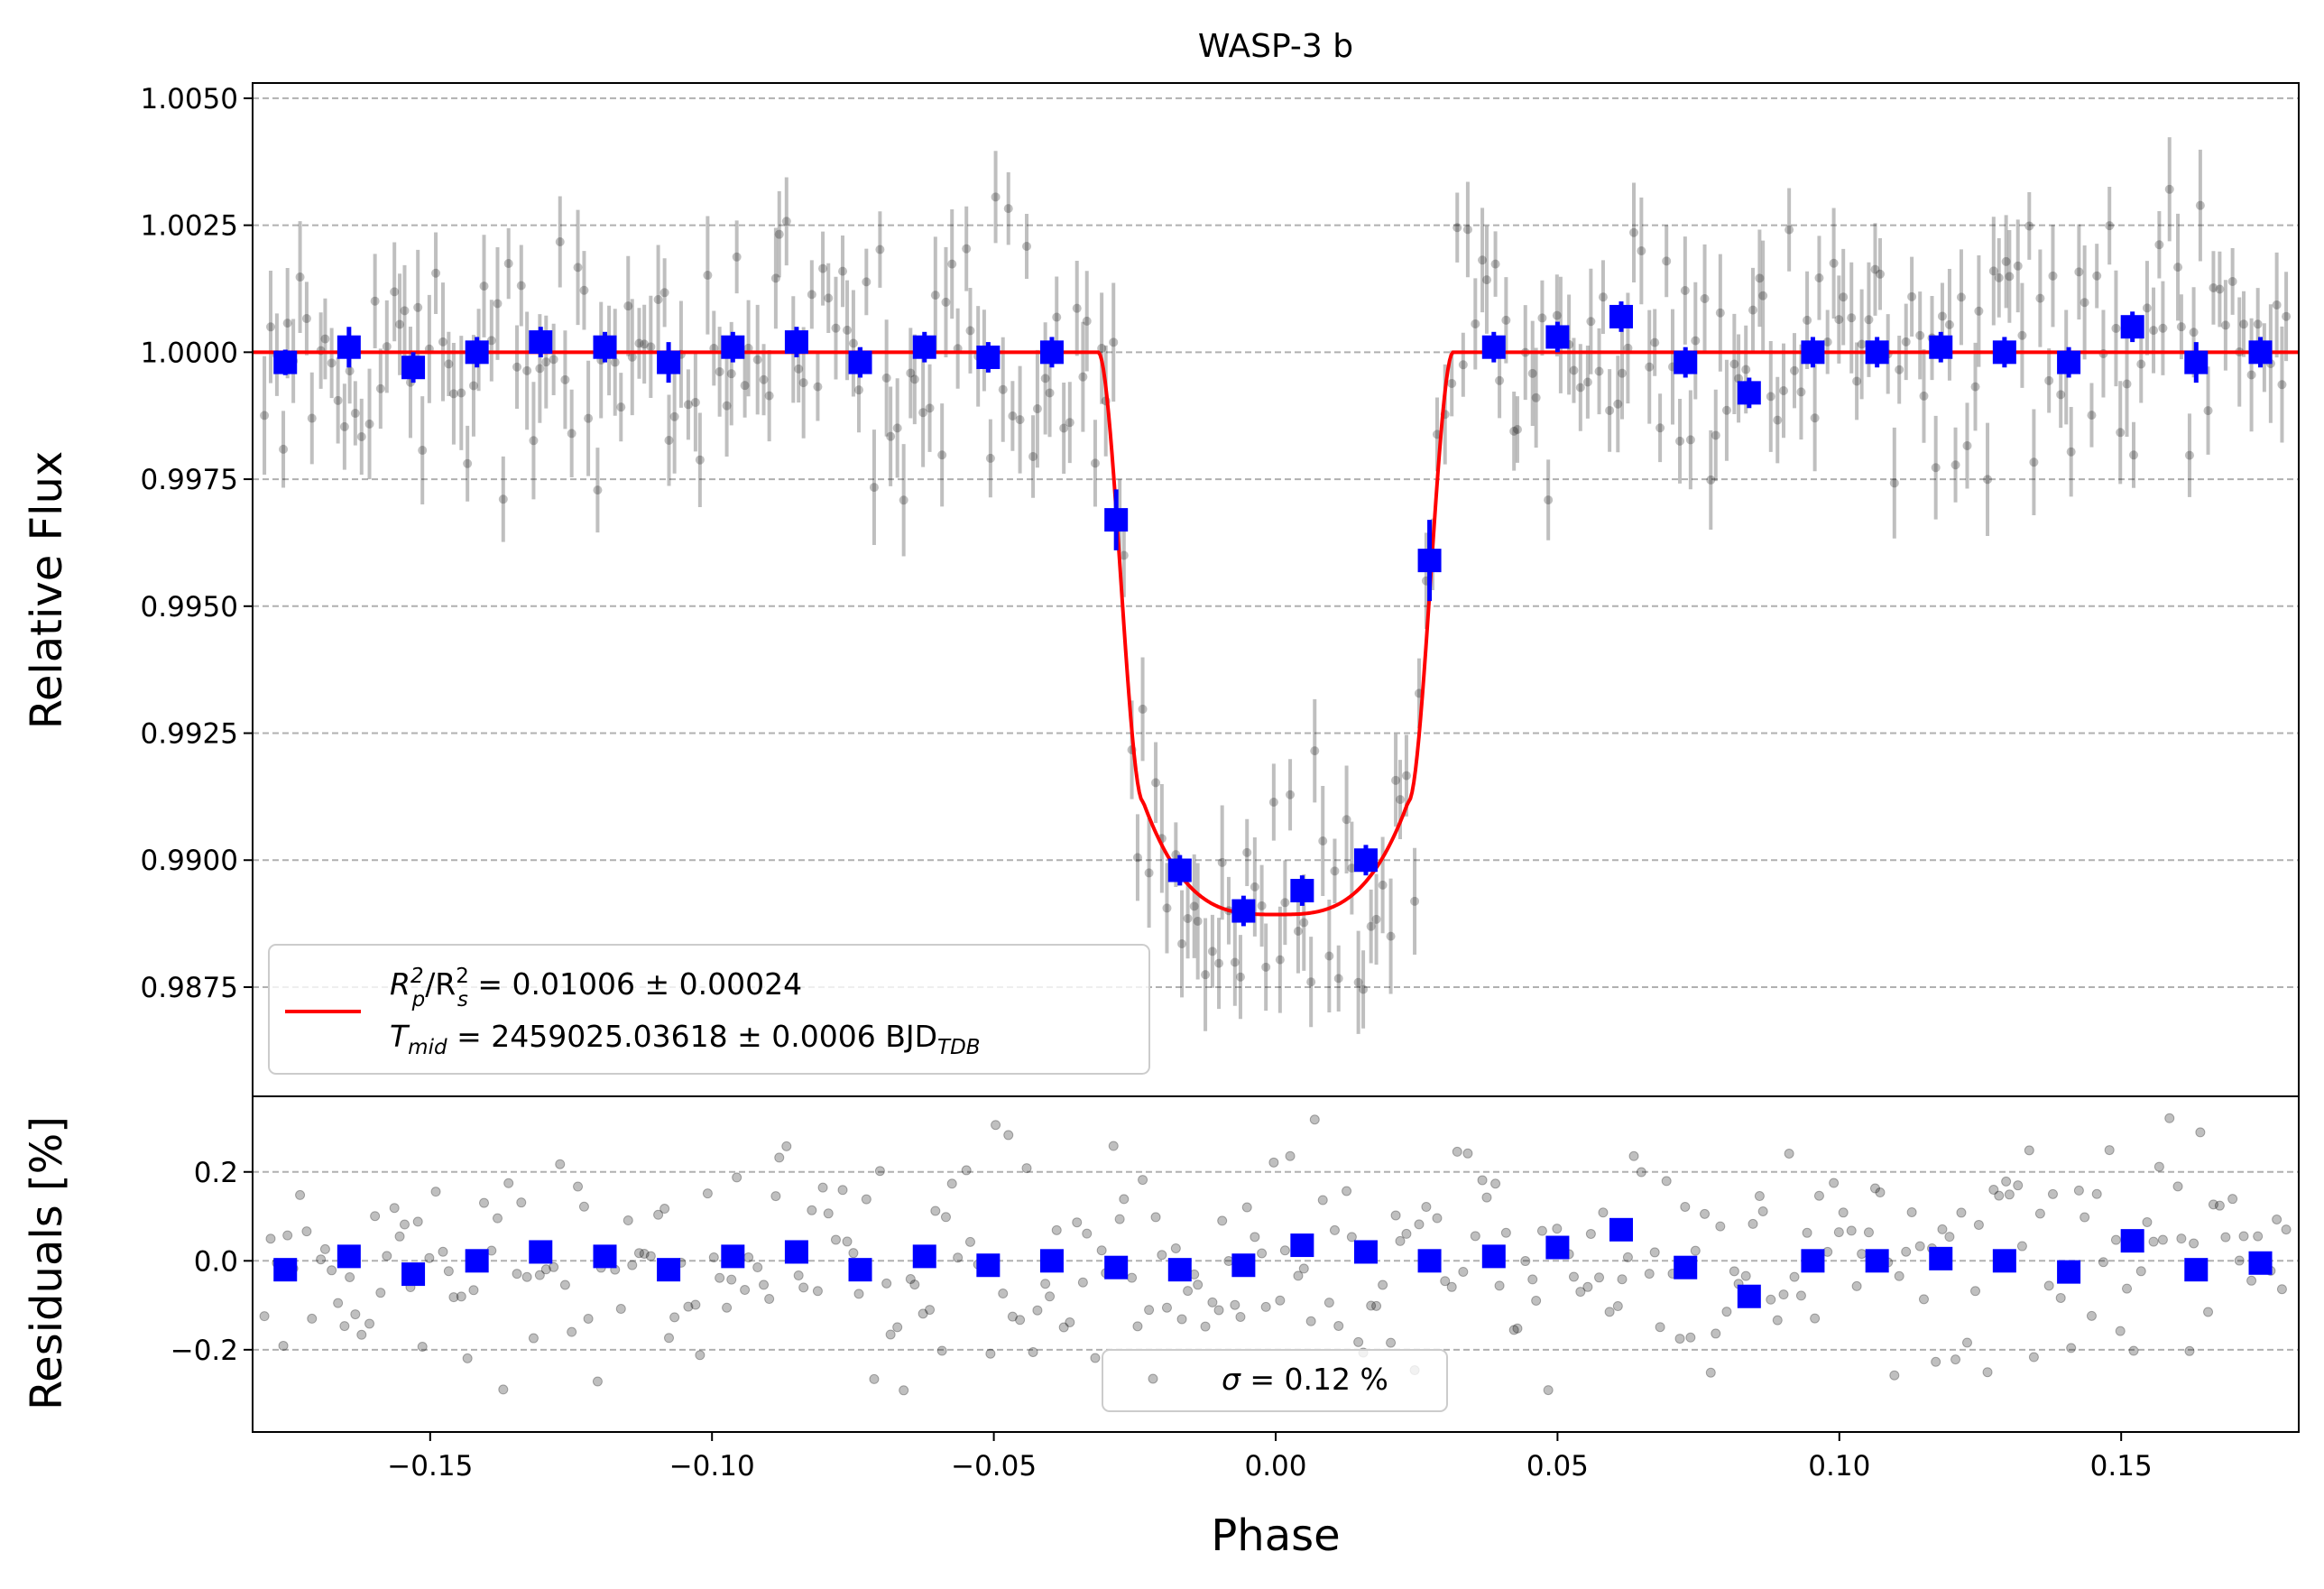 The width and height of the screenshot is (2324, 1589). I want to click on flux-legend-depth-text: R2 p/R2 s = 0.01006 ± 0.00024, so click(596, 988).